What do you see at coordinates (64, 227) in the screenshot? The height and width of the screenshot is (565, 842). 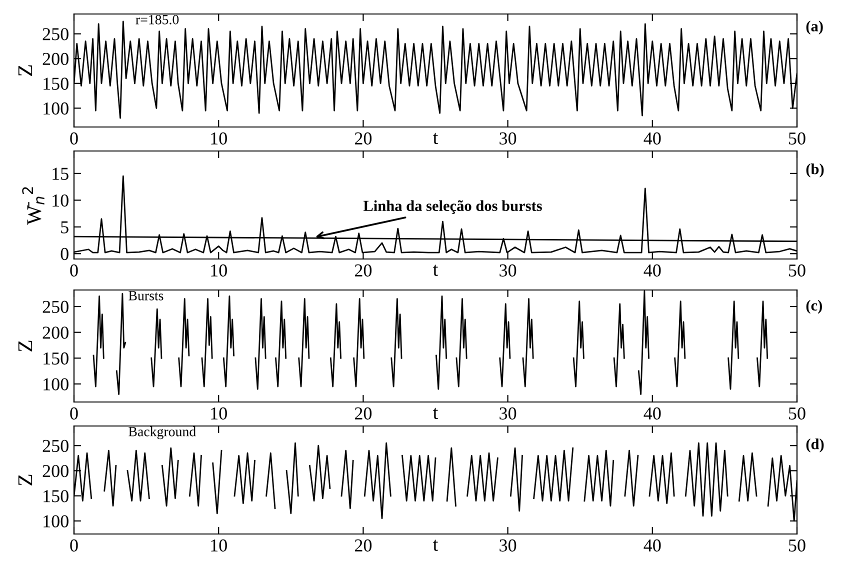 I see `y-tick-label: 5` at bounding box center [64, 227].